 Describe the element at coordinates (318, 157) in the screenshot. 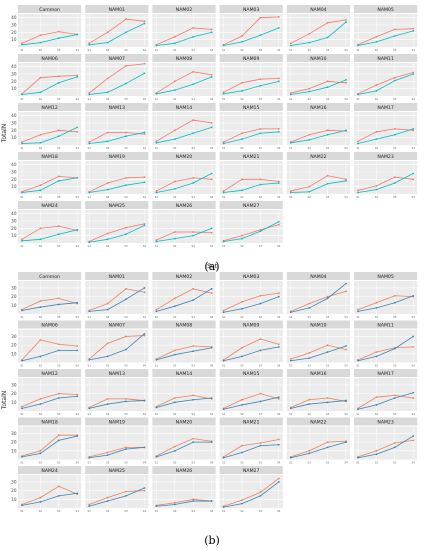

I see `panel-title: NAM22` at that location.